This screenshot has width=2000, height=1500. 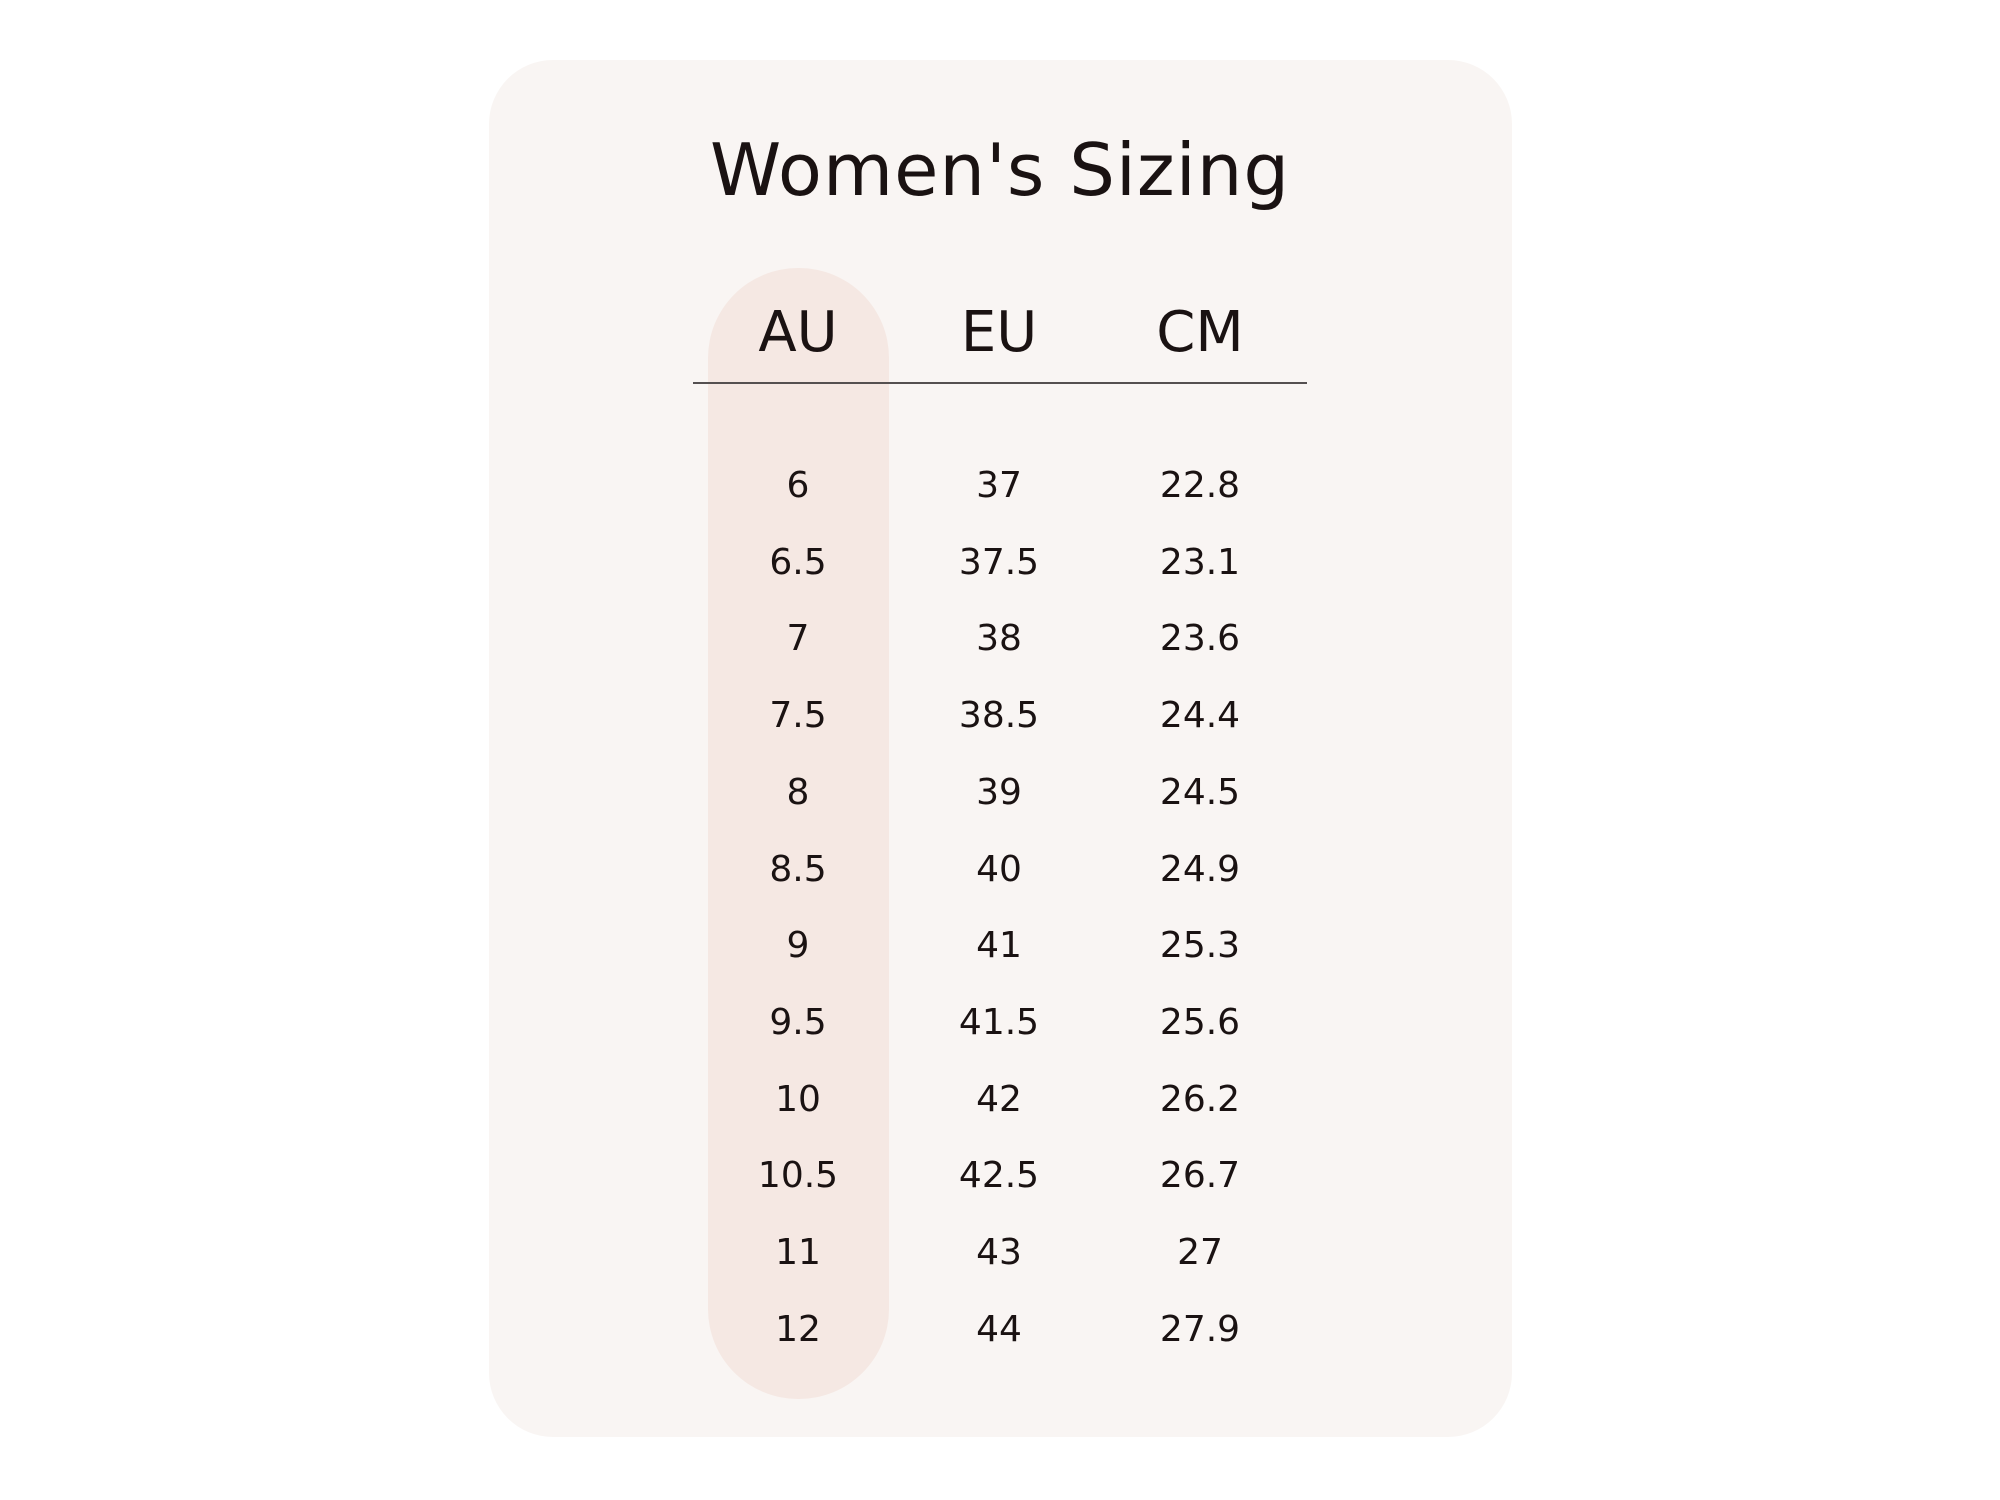 What do you see at coordinates (1200, 869) in the screenshot?
I see `cell-cm: 24.9` at bounding box center [1200, 869].